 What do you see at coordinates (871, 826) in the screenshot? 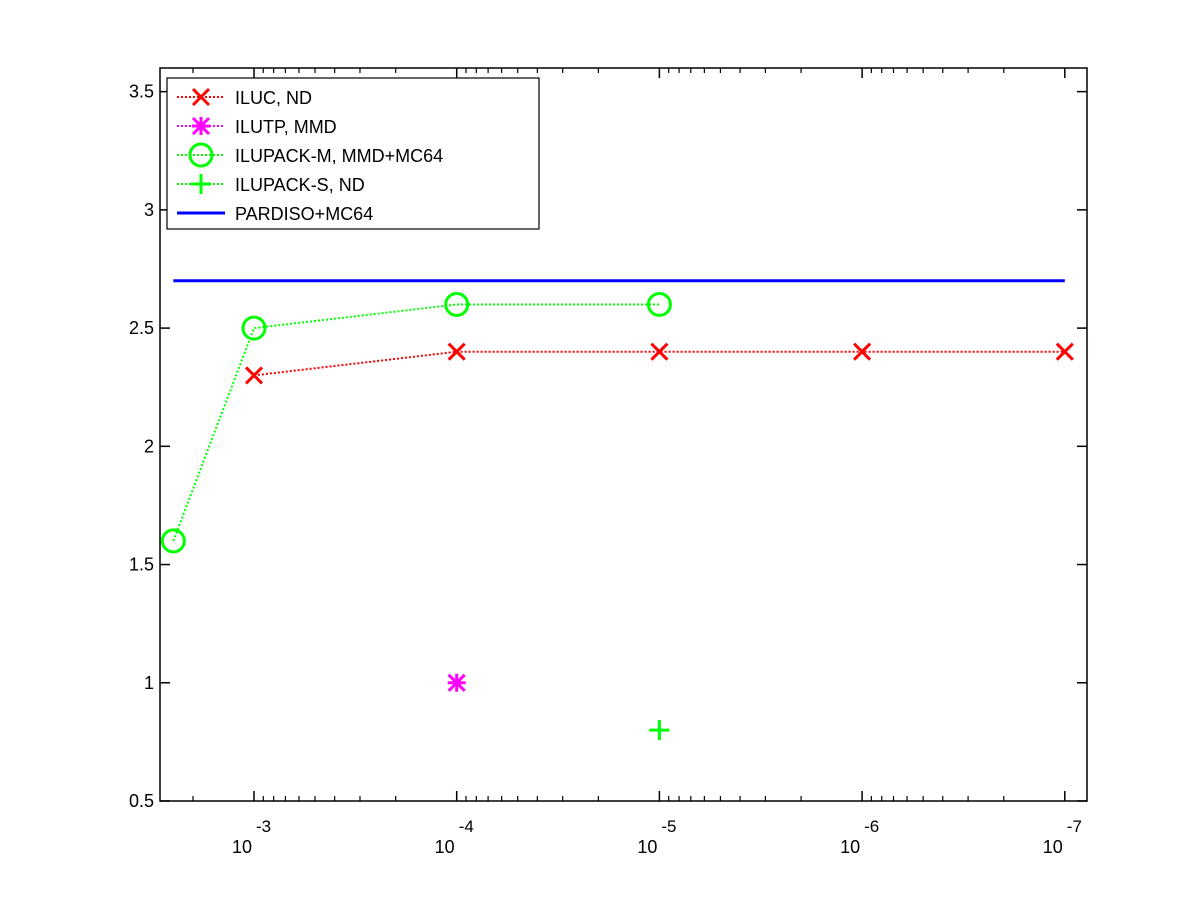
I see `x-tick-exponent: -6` at bounding box center [871, 826].